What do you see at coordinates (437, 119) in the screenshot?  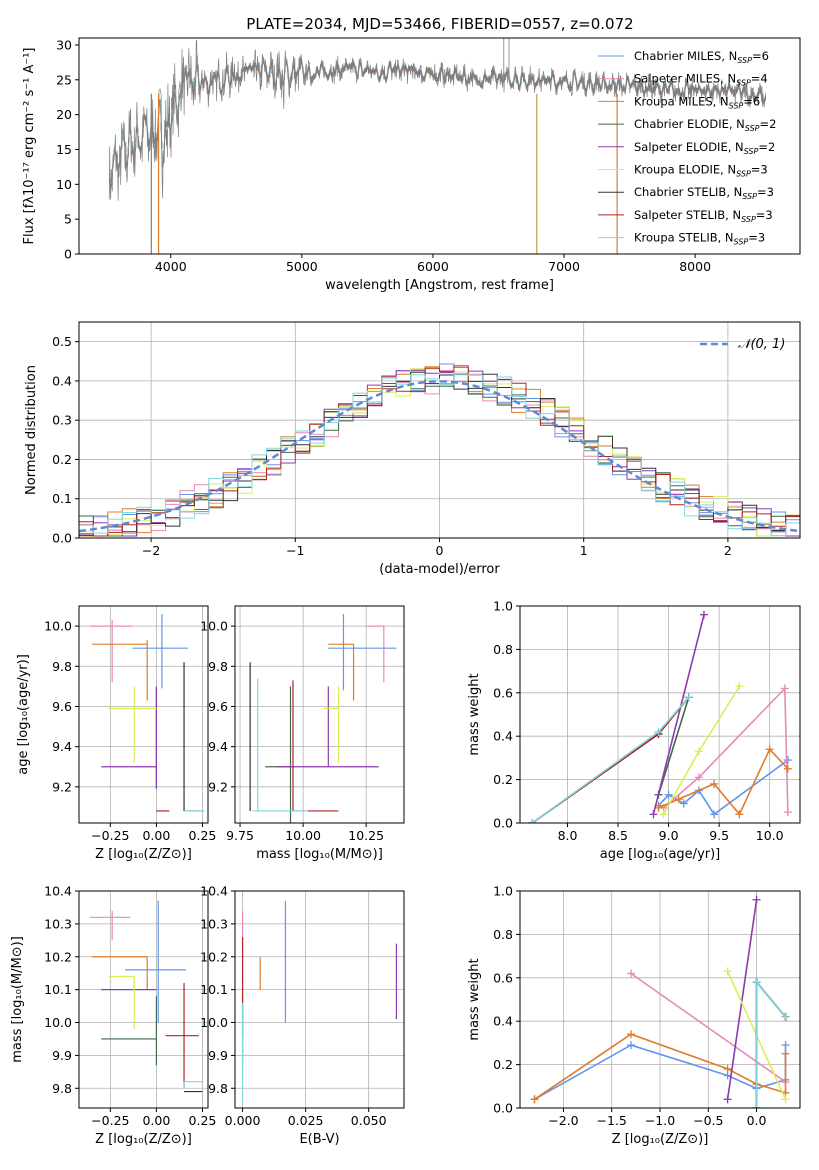 I see `model-spectrum-line` at bounding box center [437, 119].